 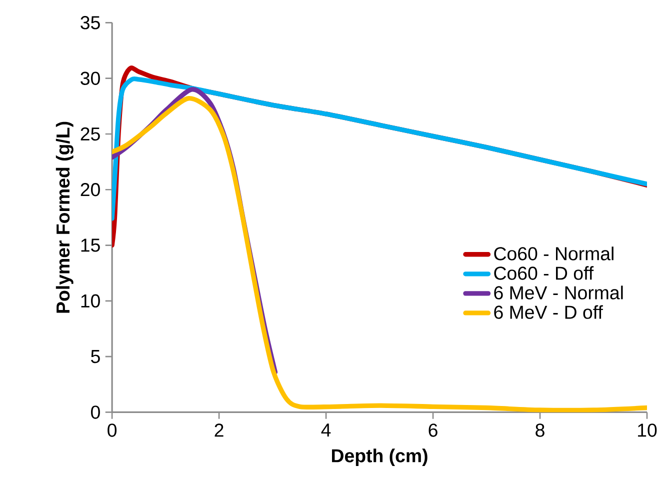 What do you see at coordinates (433, 431) in the screenshot?
I see `x-tick-label: 6` at bounding box center [433, 431].